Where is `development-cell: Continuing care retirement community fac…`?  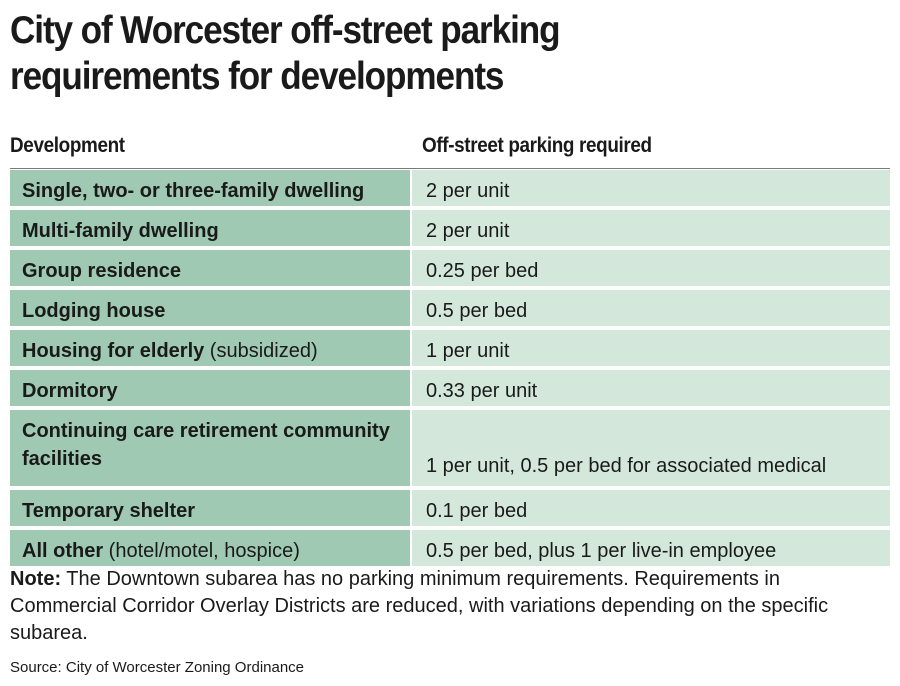 development-cell: Continuing care retirement community fac… is located at coordinates (210, 448).